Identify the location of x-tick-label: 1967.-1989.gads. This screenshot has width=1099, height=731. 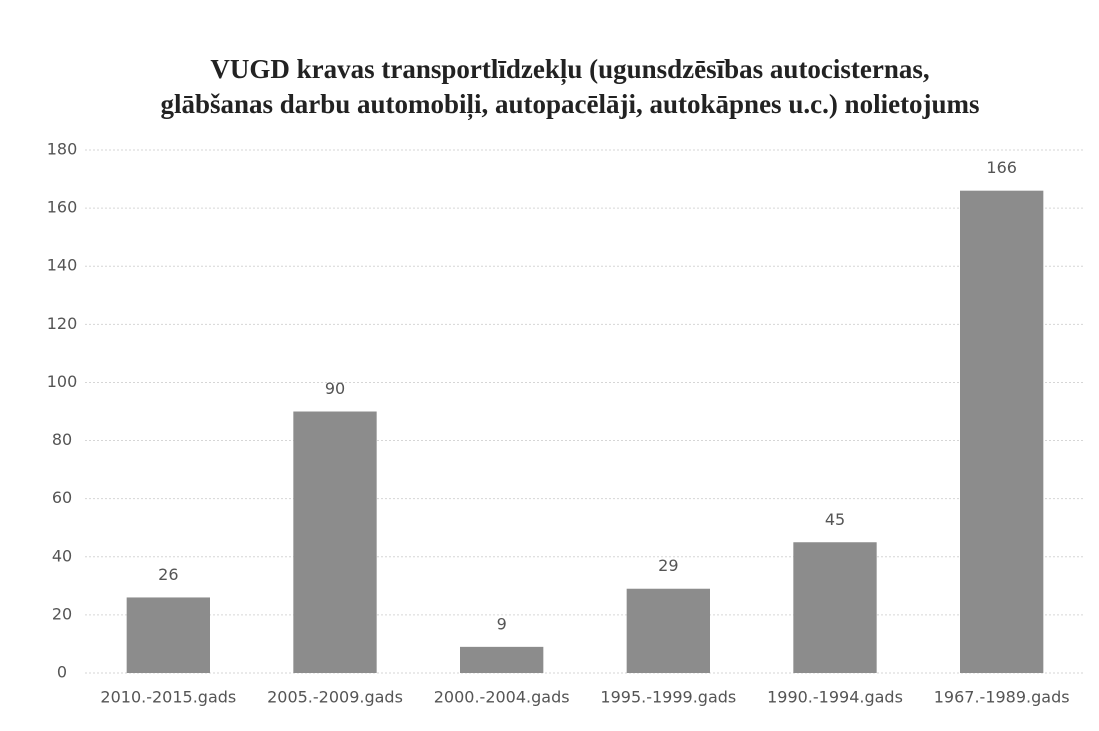
(1002, 697).